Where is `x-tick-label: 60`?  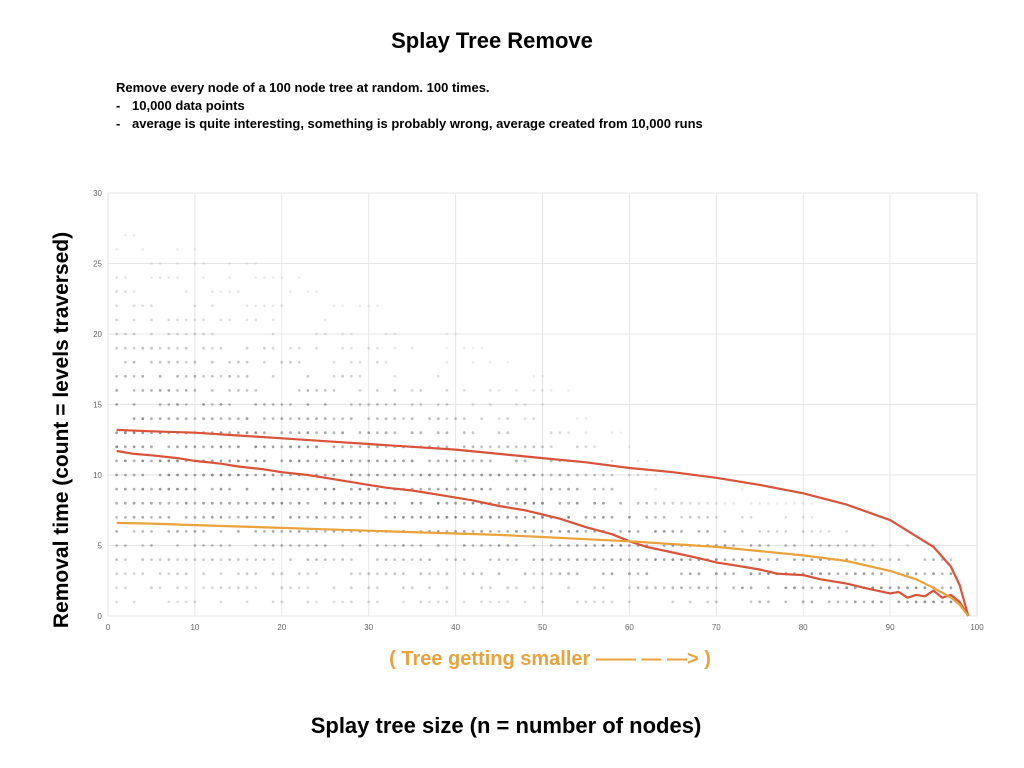
x-tick-label: 60 is located at coordinates (629, 627).